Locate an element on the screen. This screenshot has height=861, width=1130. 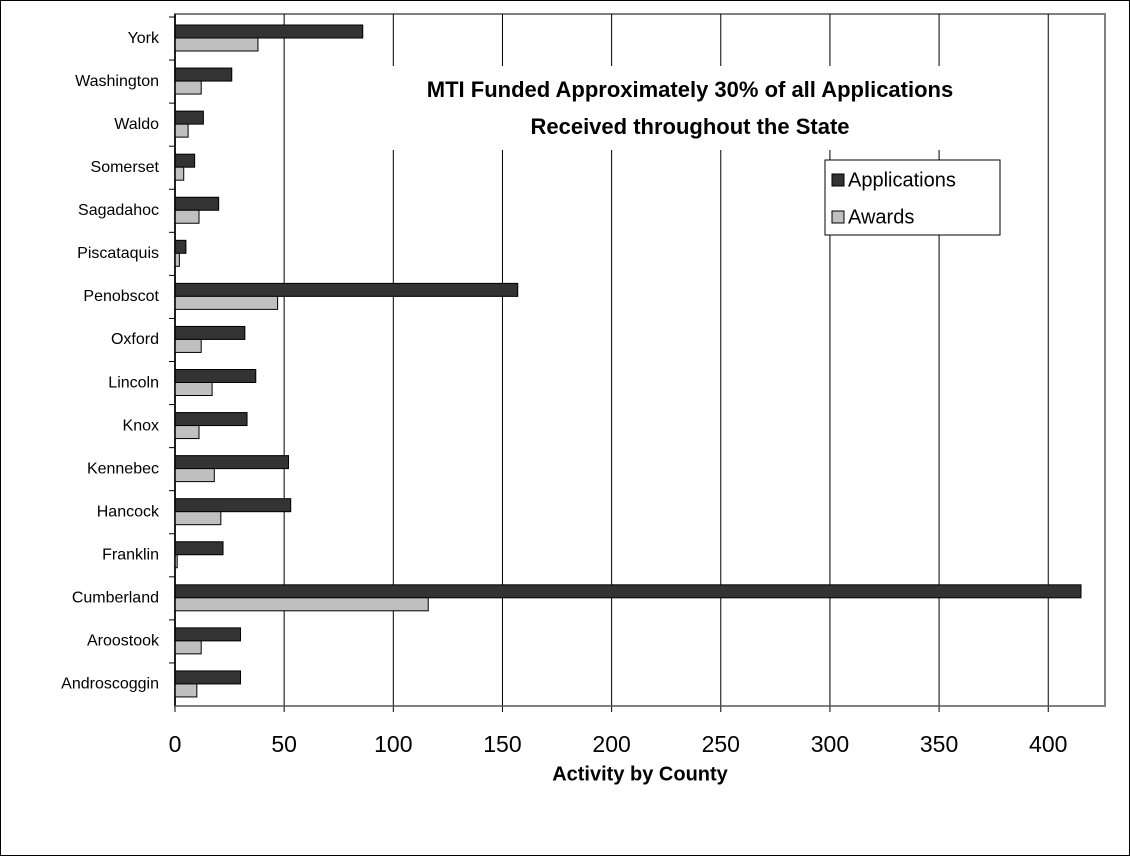
chart-title: Received throughout the State is located at coordinates (689, 126).